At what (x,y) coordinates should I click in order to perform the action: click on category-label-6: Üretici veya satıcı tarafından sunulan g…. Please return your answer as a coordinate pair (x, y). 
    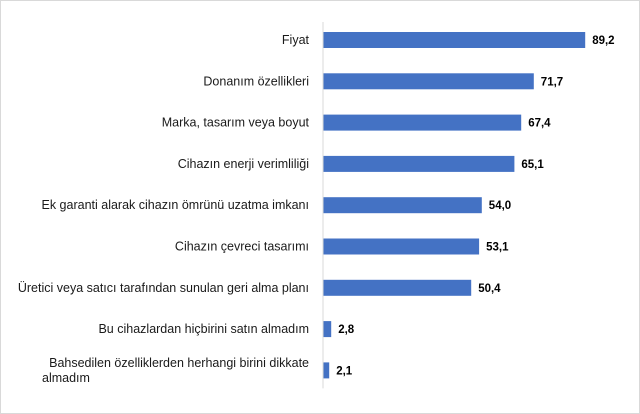
    Looking at the image, I should click on (163, 288).